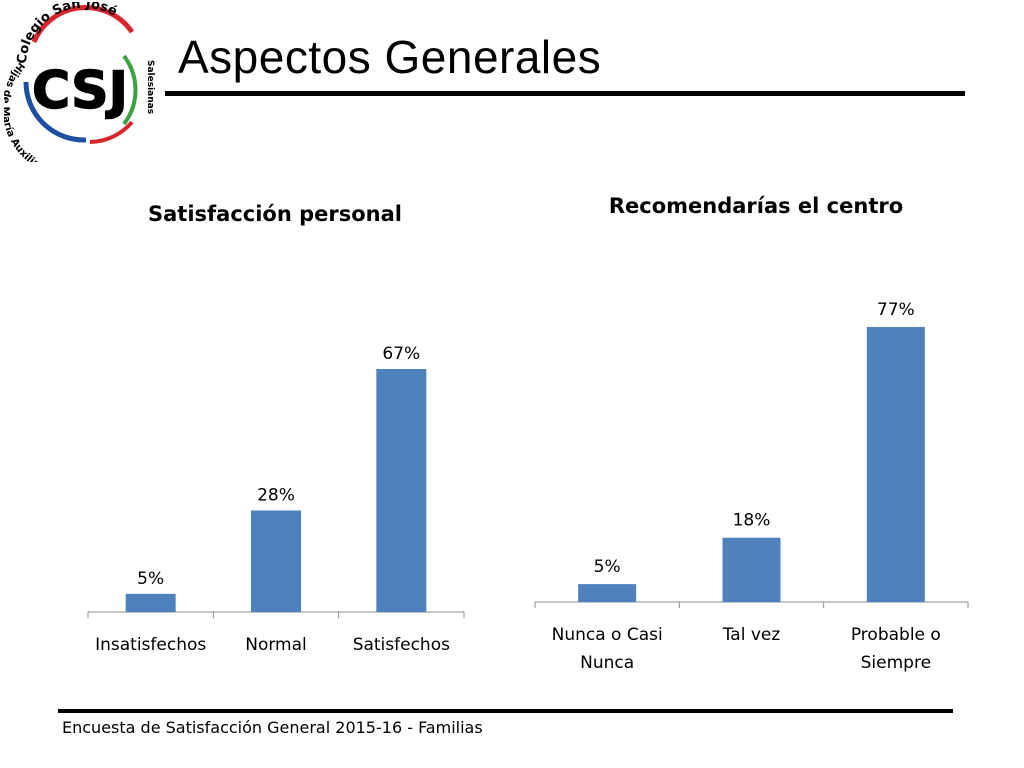 Image resolution: width=1024 pixels, height=768 pixels. What do you see at coordinates (150, 87) in the screenshot?
I see `logo-right-text: Salesianas` at bounding box center [150, 87].